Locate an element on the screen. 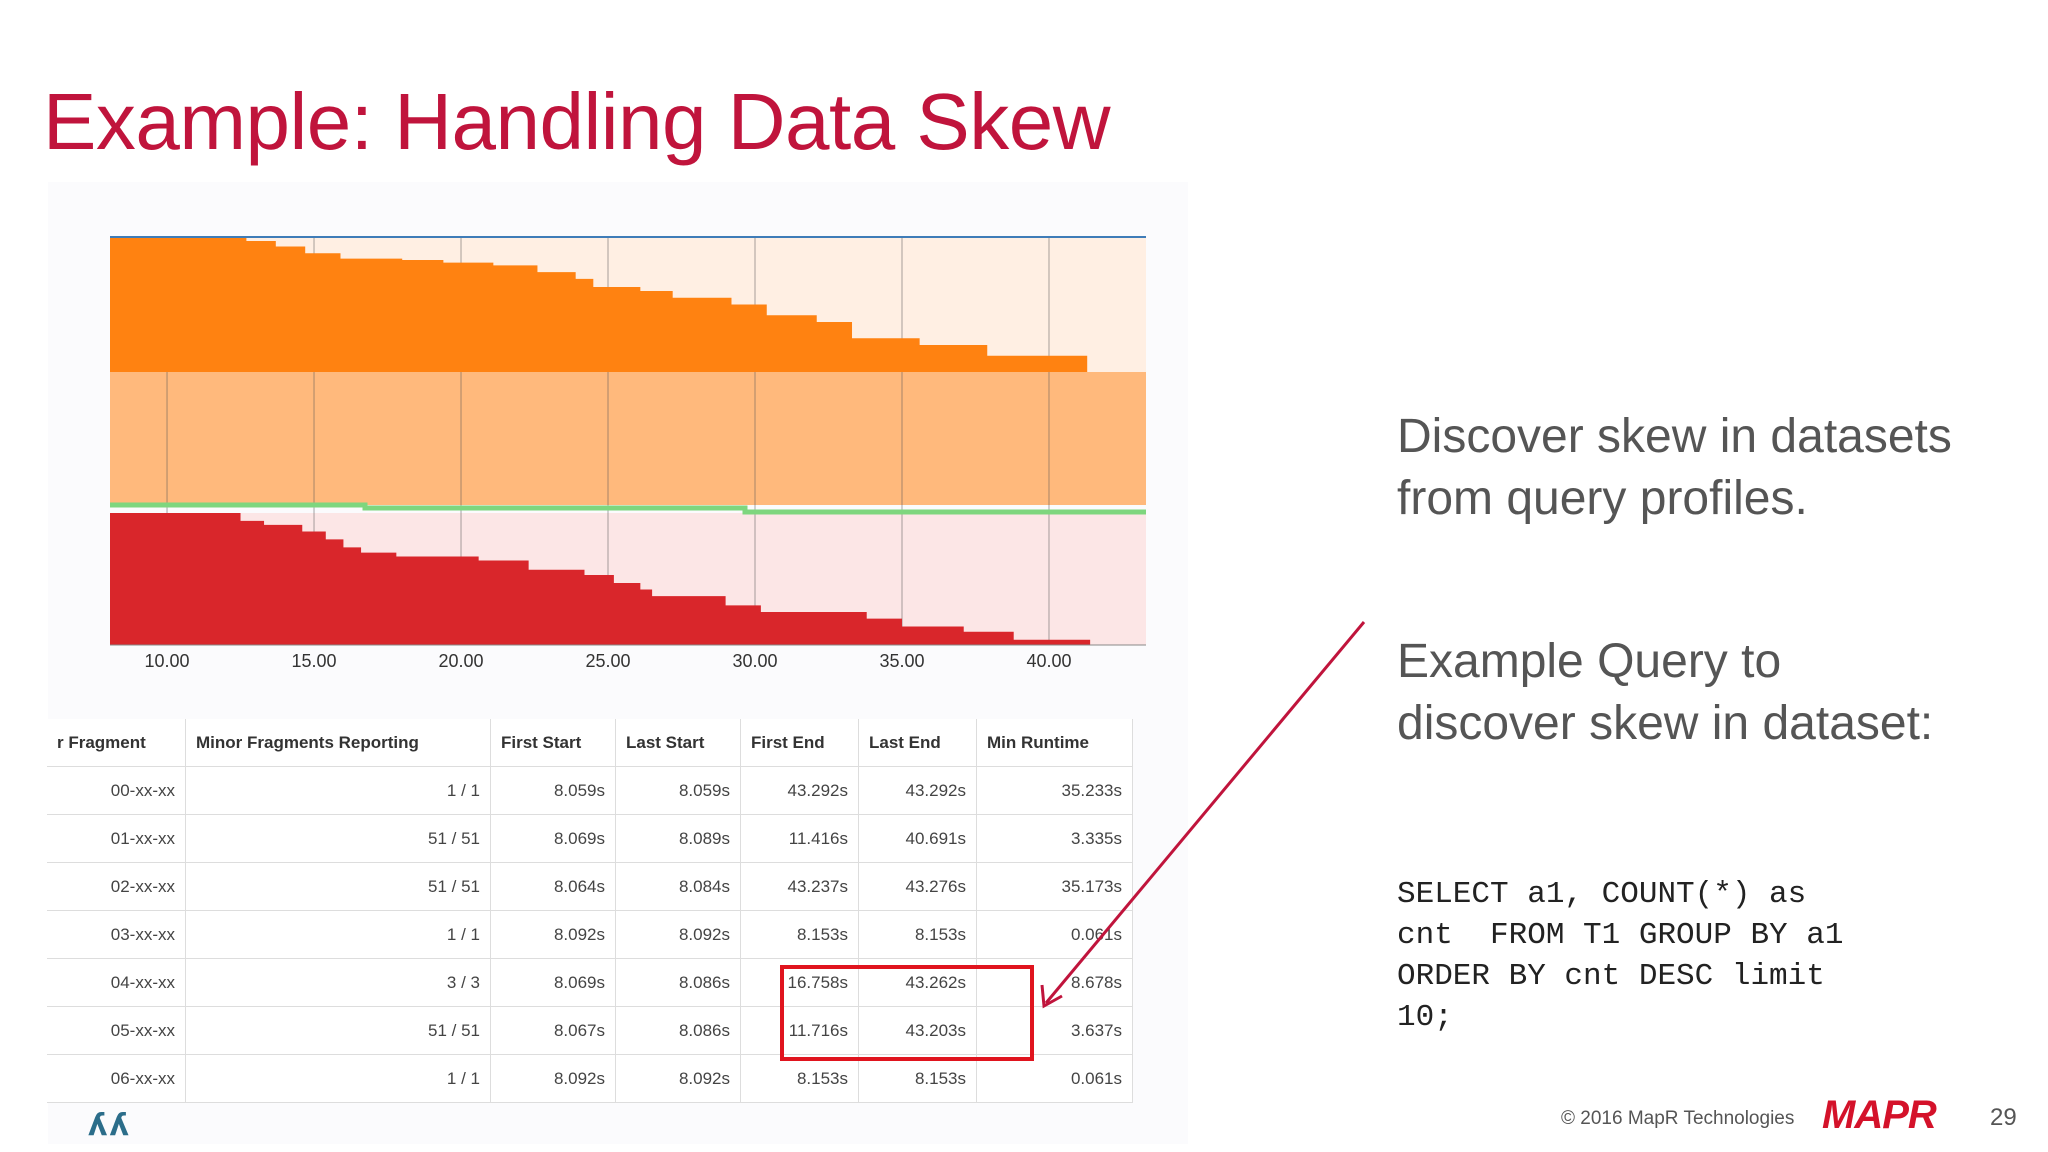 This screenshot has width=2048, height=1152. table-cell: 04-xx-xx is located at coordinates (116, 982).